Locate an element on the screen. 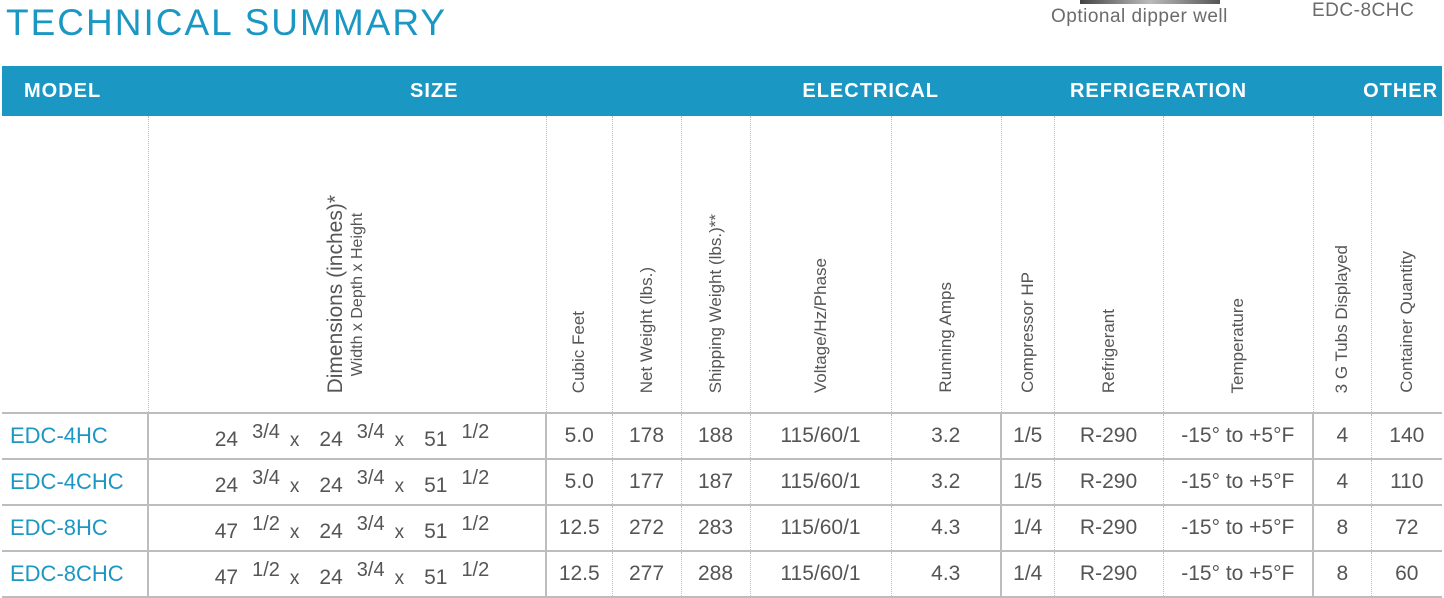  net-weight-header: Net Weight (lbs.) is located at coordinates (647, 265).